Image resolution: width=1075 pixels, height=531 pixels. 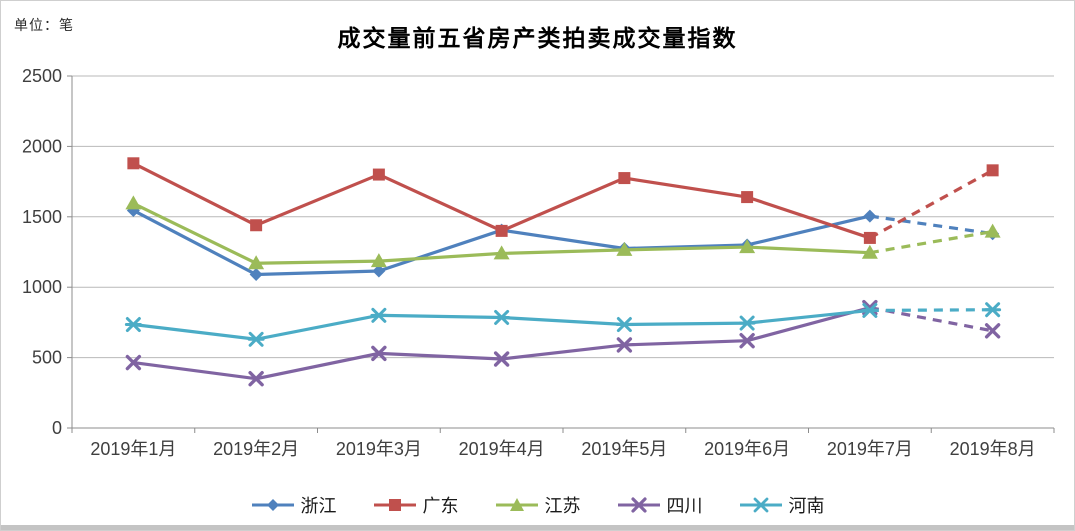 What do you see at coordinates (44, 25) in the screenshot?
I see `unit-label: 单位：笔` at bounding box center [44, 25].